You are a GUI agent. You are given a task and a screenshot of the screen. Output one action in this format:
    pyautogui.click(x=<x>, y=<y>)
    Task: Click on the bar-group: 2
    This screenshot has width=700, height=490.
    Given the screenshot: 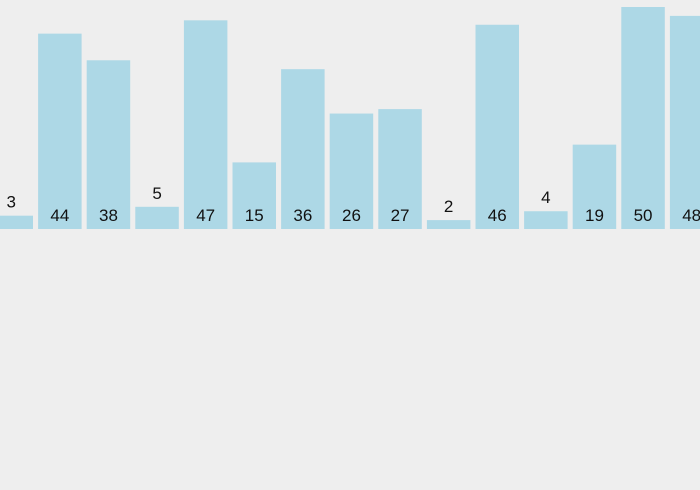 What is the action you would take?
    pyautogui.click(x=448, y=213)
    